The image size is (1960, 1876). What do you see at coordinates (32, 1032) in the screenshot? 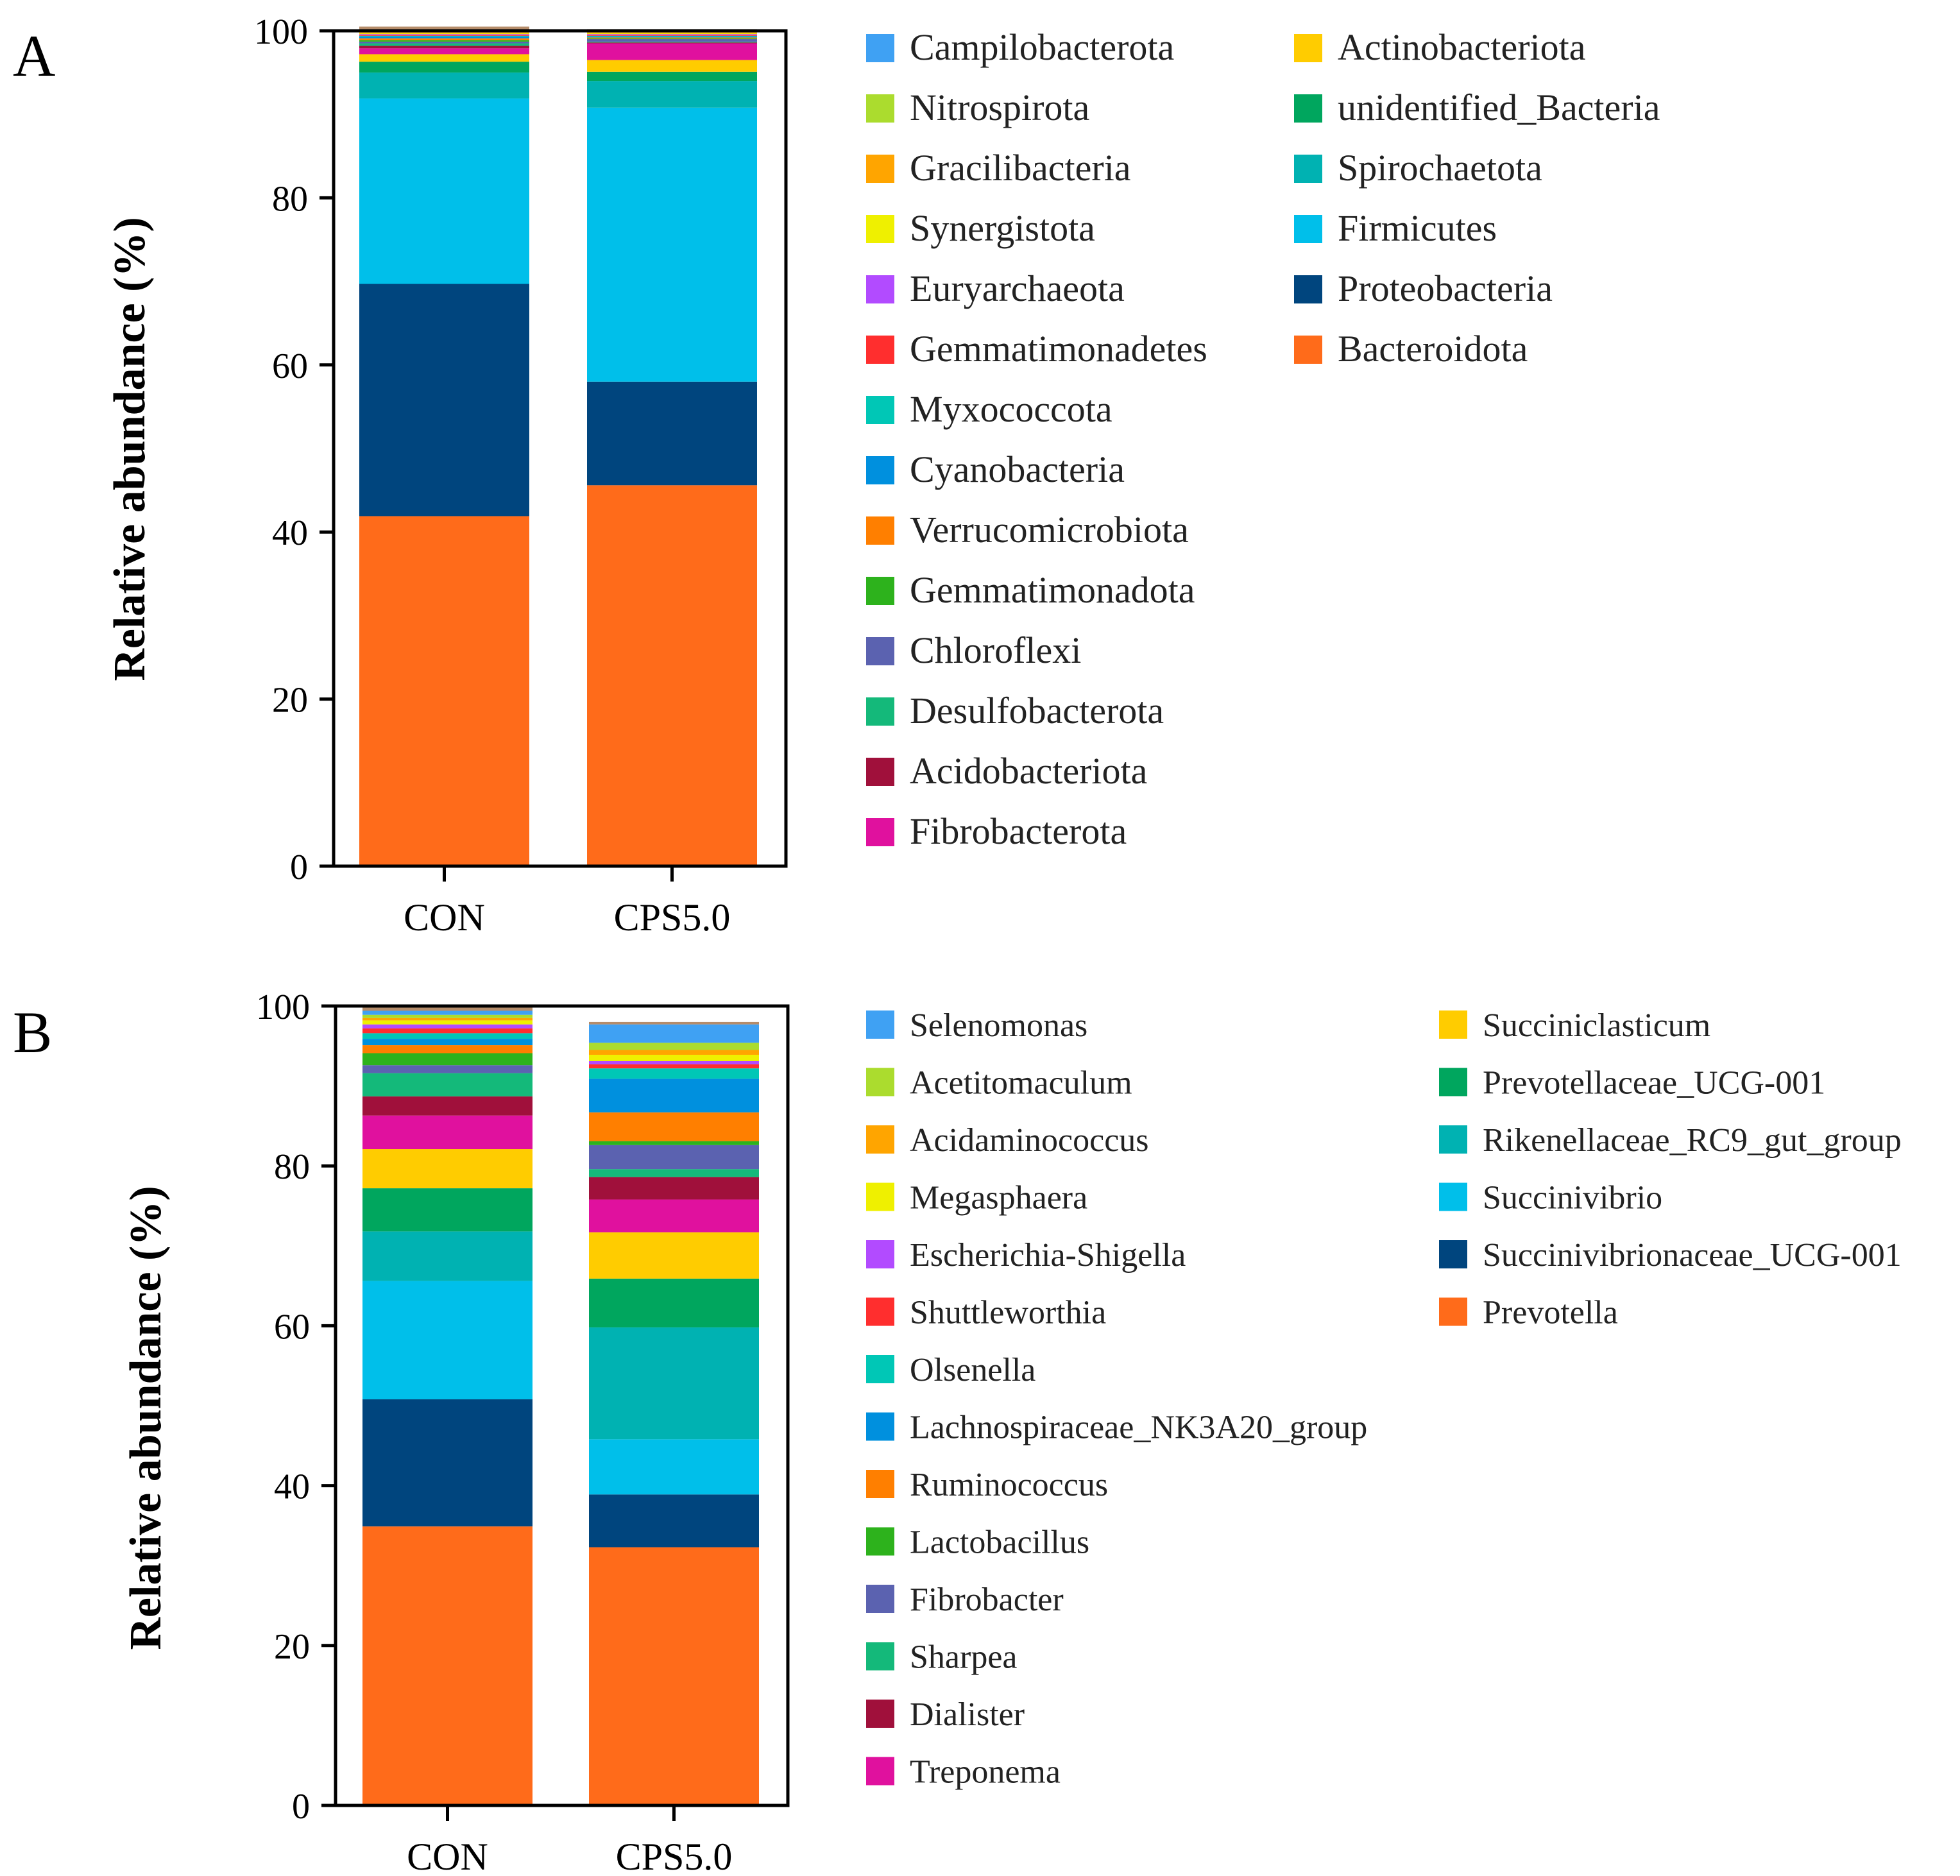
I see `panel-b-letter: B` at bounding box center [32, 1032].